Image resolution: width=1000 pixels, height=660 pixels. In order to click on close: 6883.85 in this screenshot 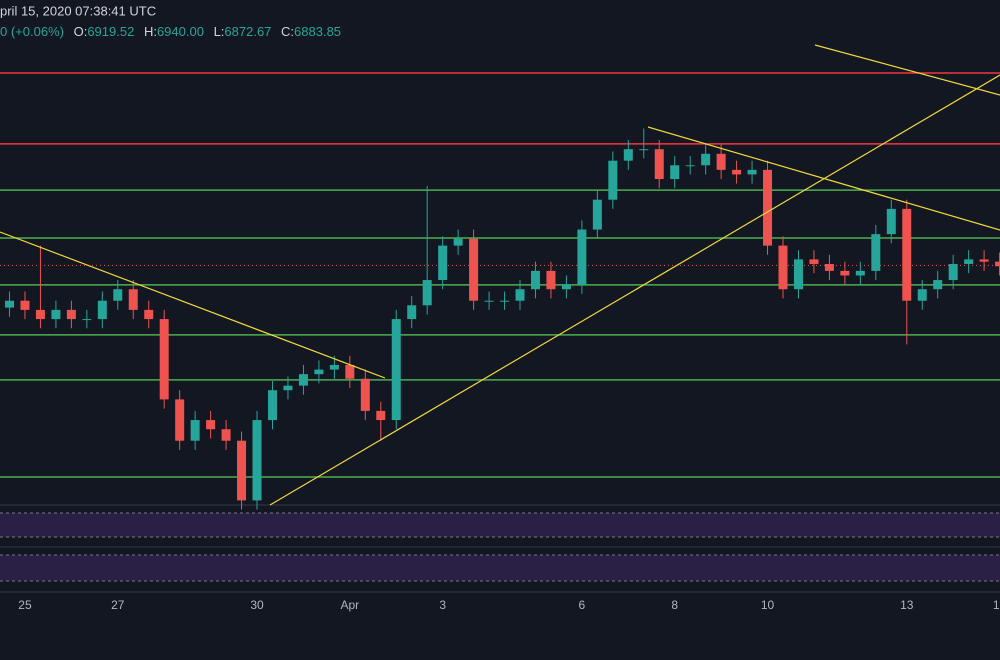, I will do `click(317, 31)`.